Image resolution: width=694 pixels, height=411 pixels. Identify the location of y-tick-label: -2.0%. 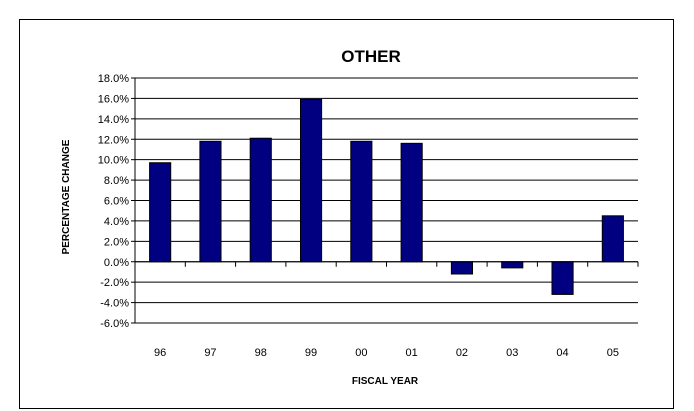
(114, 283).